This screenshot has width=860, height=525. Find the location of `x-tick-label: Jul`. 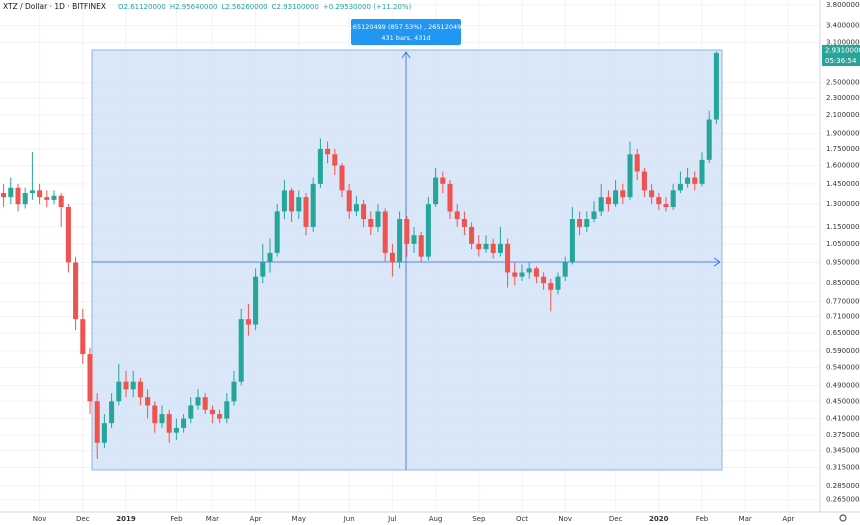

x-tick-label: Jul is located at coordinates (392, 519).